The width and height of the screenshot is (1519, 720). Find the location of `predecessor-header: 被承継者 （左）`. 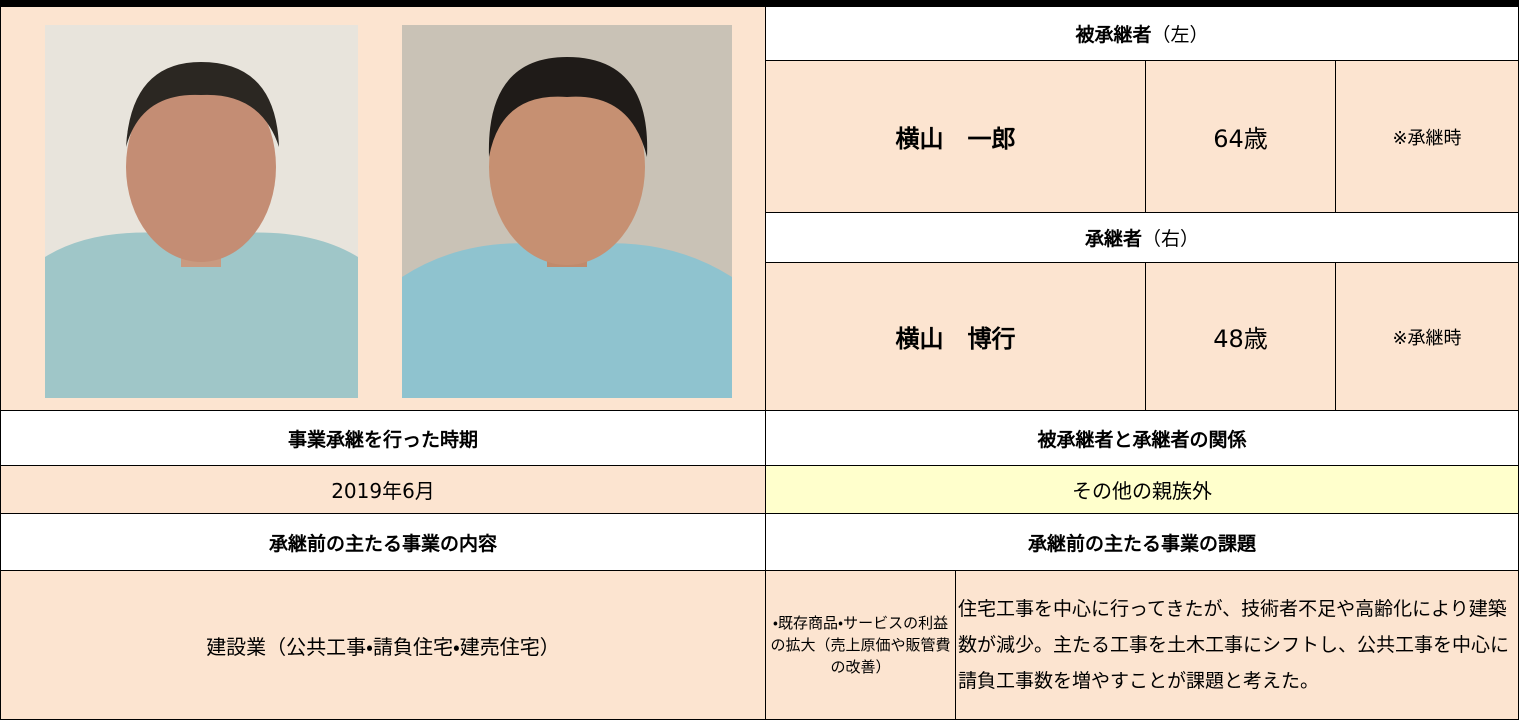

predecessor-header: 被承継者 （左） is located at coordinates (1142, 33).